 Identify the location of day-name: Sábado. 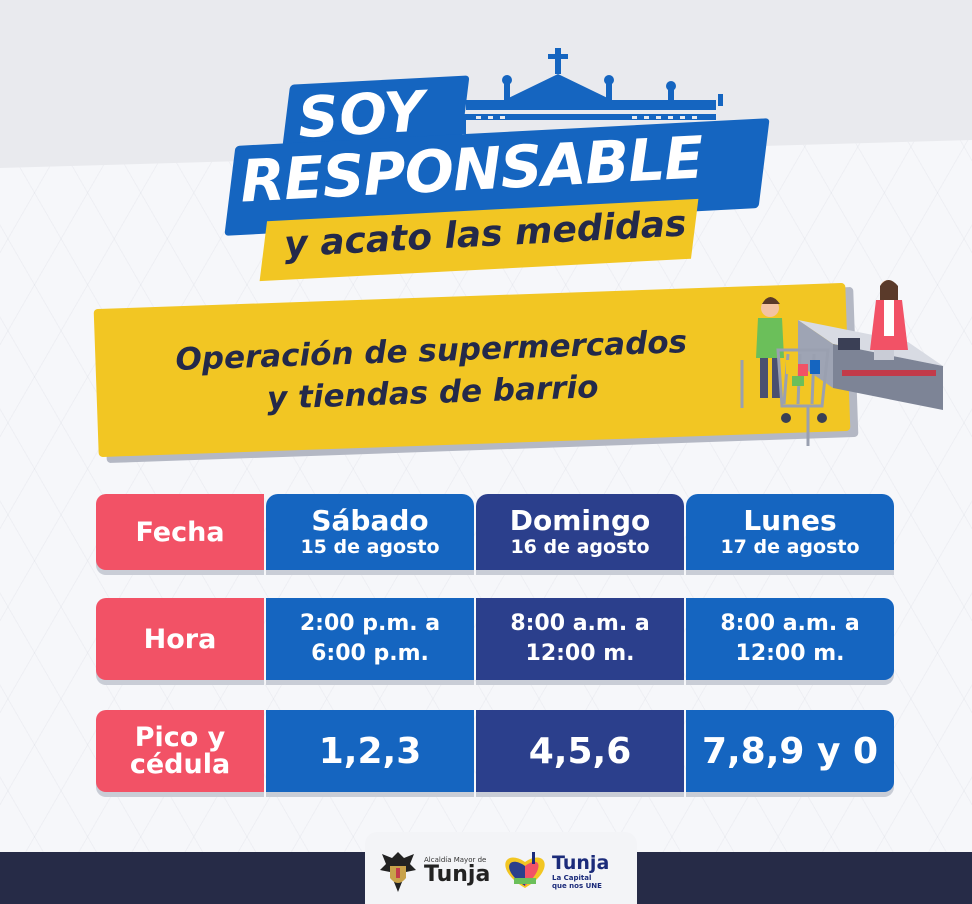
(370, 520).